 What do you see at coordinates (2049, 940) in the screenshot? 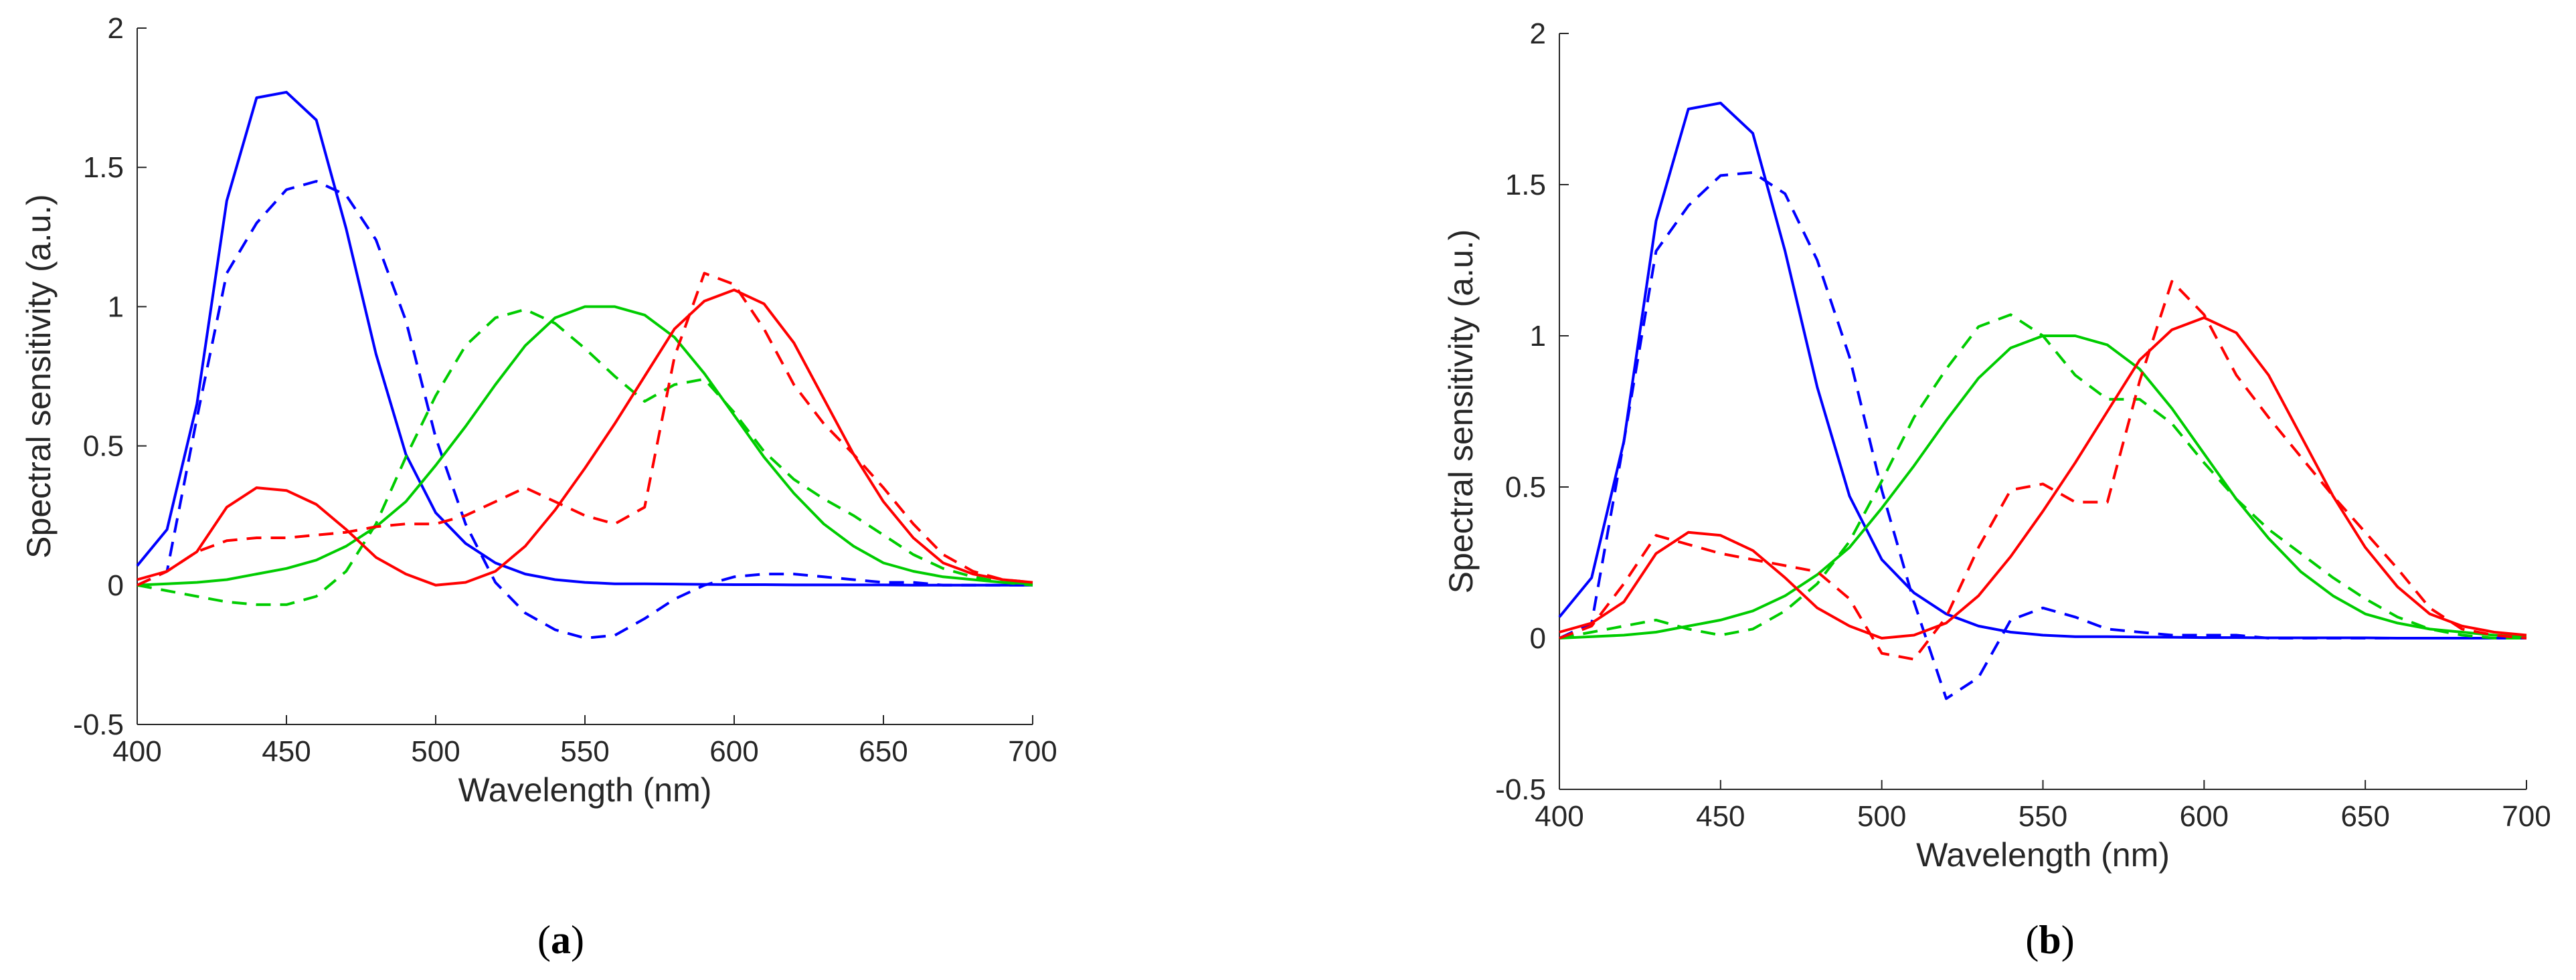
I see `caption-b: (b)` at bounding box center [2049, 940].